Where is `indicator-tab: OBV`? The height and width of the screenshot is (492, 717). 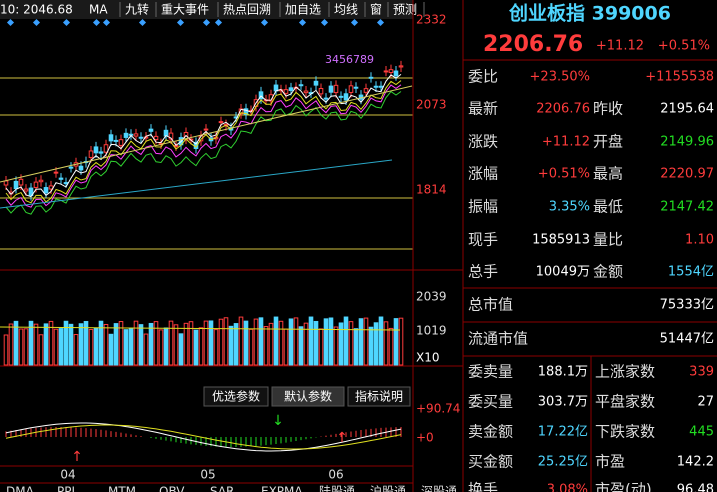 indicator-tab: OBV is located at coordinates (172, 488).